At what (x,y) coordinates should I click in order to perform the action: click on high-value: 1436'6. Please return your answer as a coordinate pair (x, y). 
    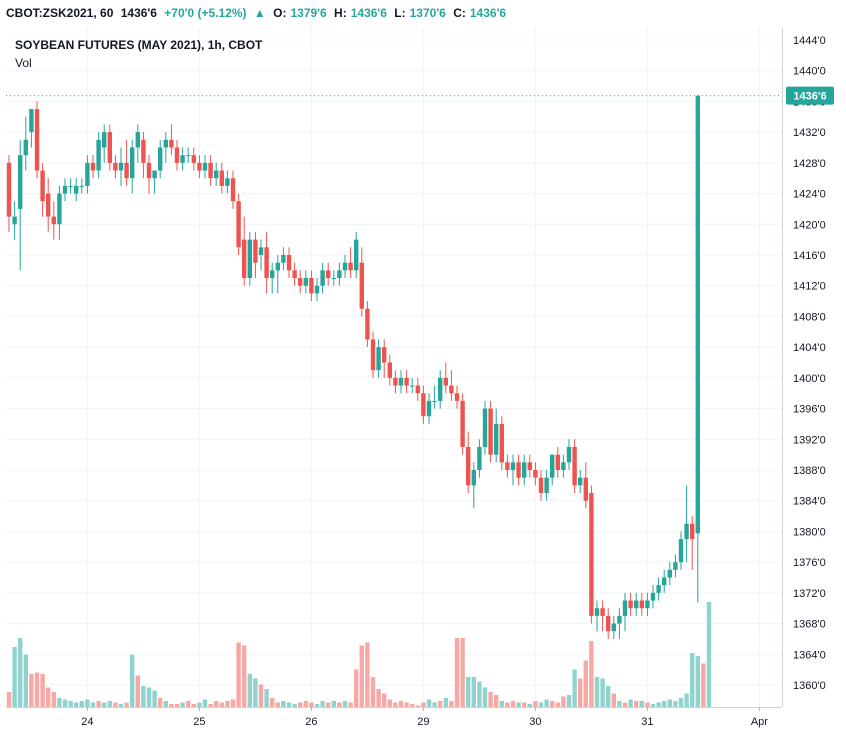
    Looking at the image, I should click on (368, 13).